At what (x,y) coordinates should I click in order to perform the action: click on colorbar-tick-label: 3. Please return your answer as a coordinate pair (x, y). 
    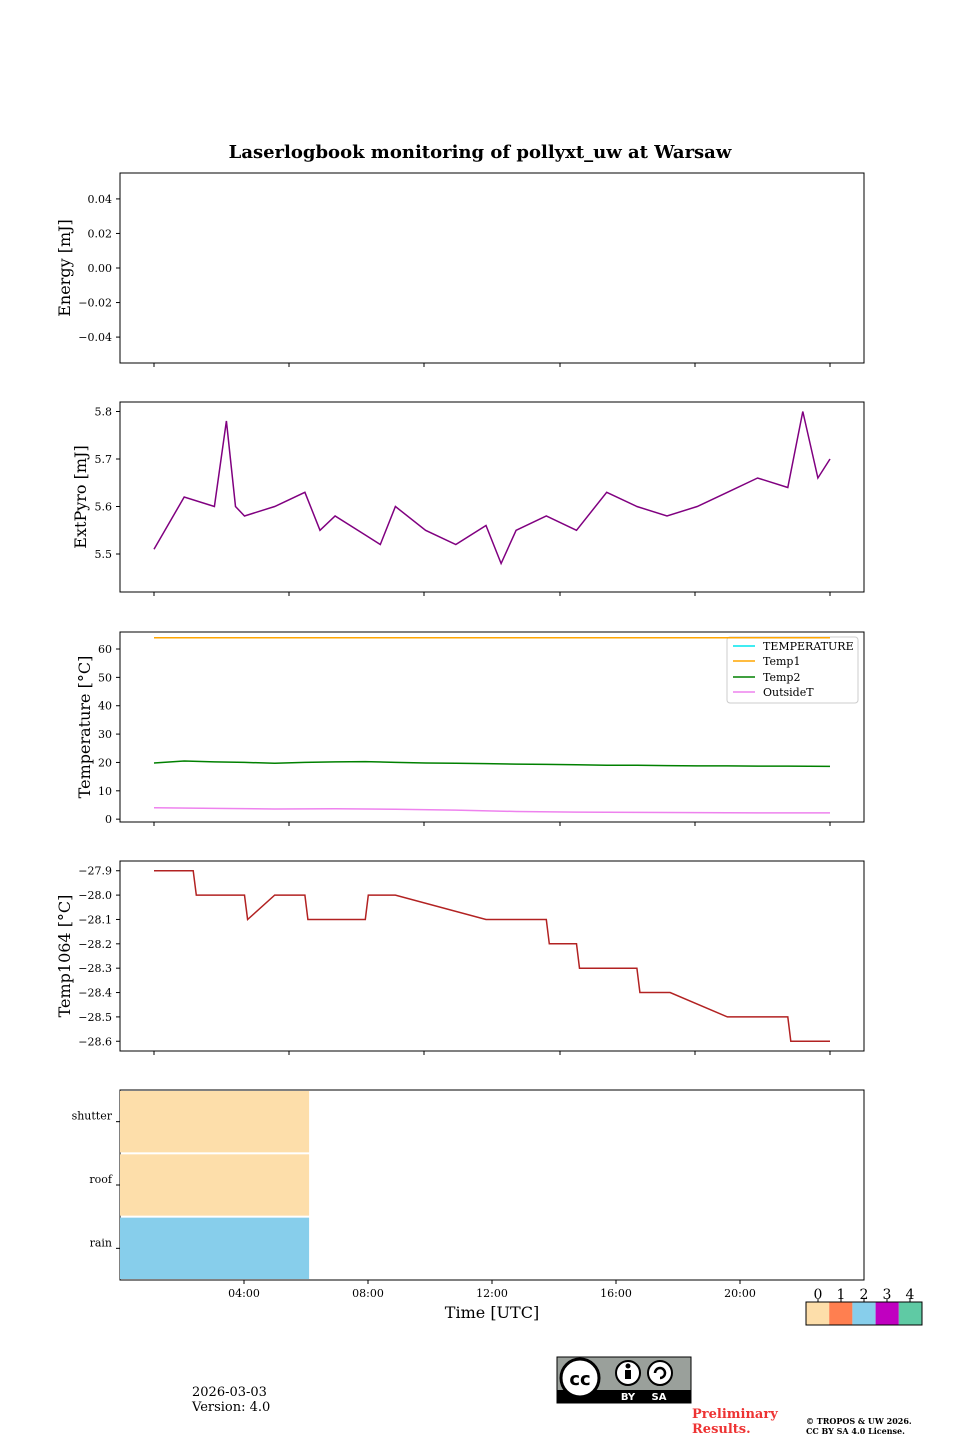
    Looking at the image, I should click on (887, 1295).